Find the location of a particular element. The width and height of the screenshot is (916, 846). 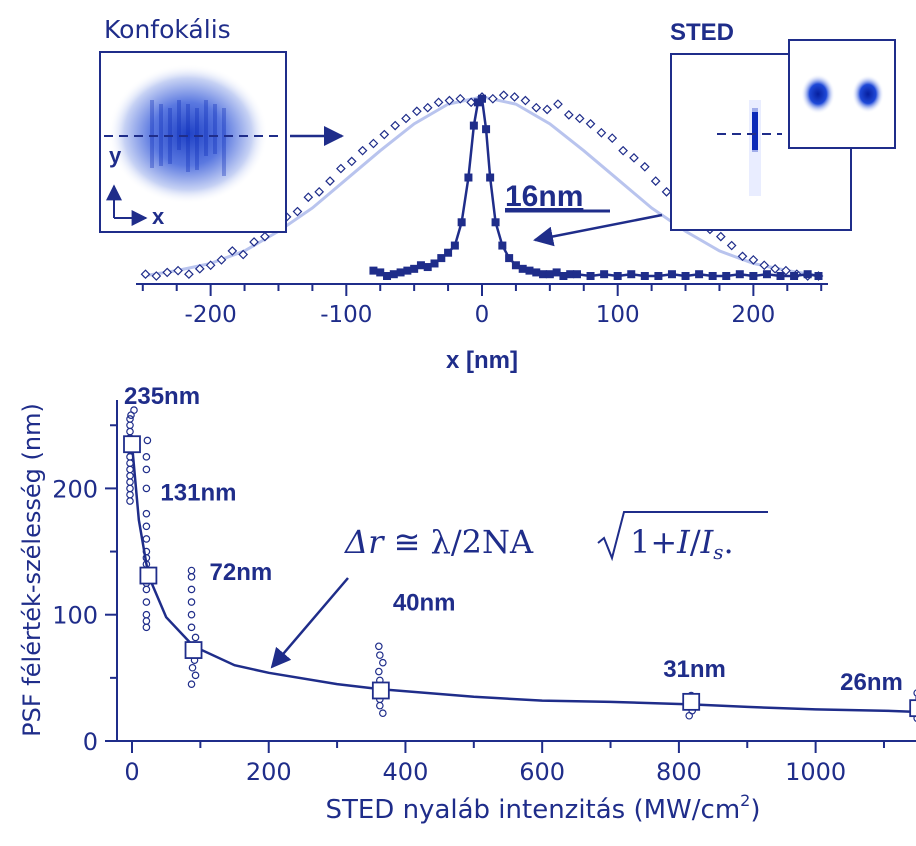

formula-one-plus: 1+ is located at coordinates (653, 542).